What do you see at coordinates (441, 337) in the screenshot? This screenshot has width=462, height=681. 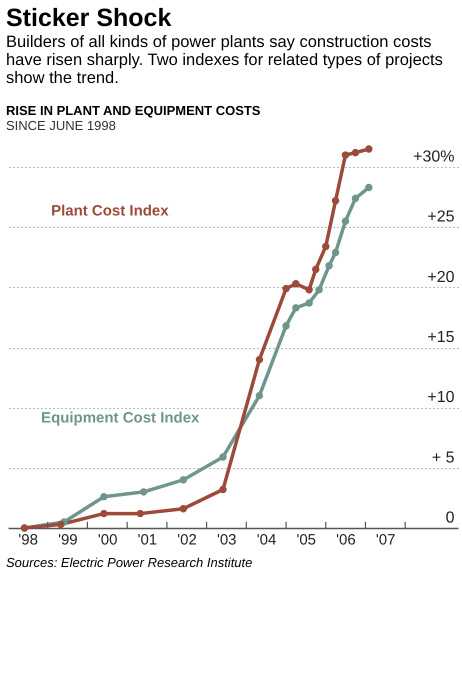 I see `y-tick-label: +15` at bounding box center [441, 337].